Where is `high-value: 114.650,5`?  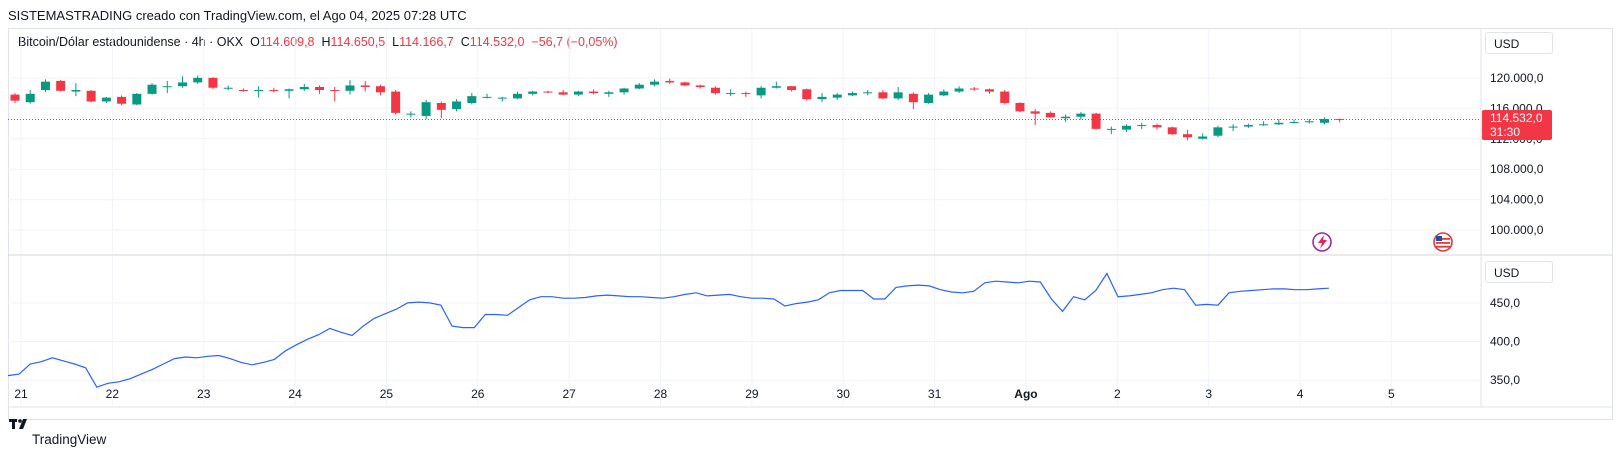
high-value: 114.650,5 is located at coordinates (358, 42).